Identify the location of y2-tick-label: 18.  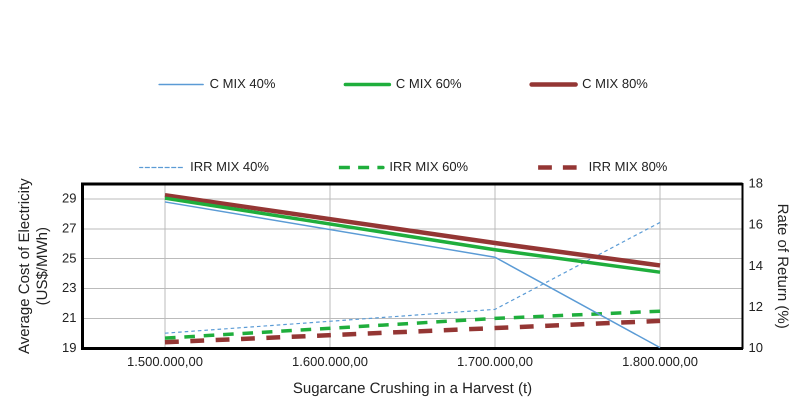
(756, 183).